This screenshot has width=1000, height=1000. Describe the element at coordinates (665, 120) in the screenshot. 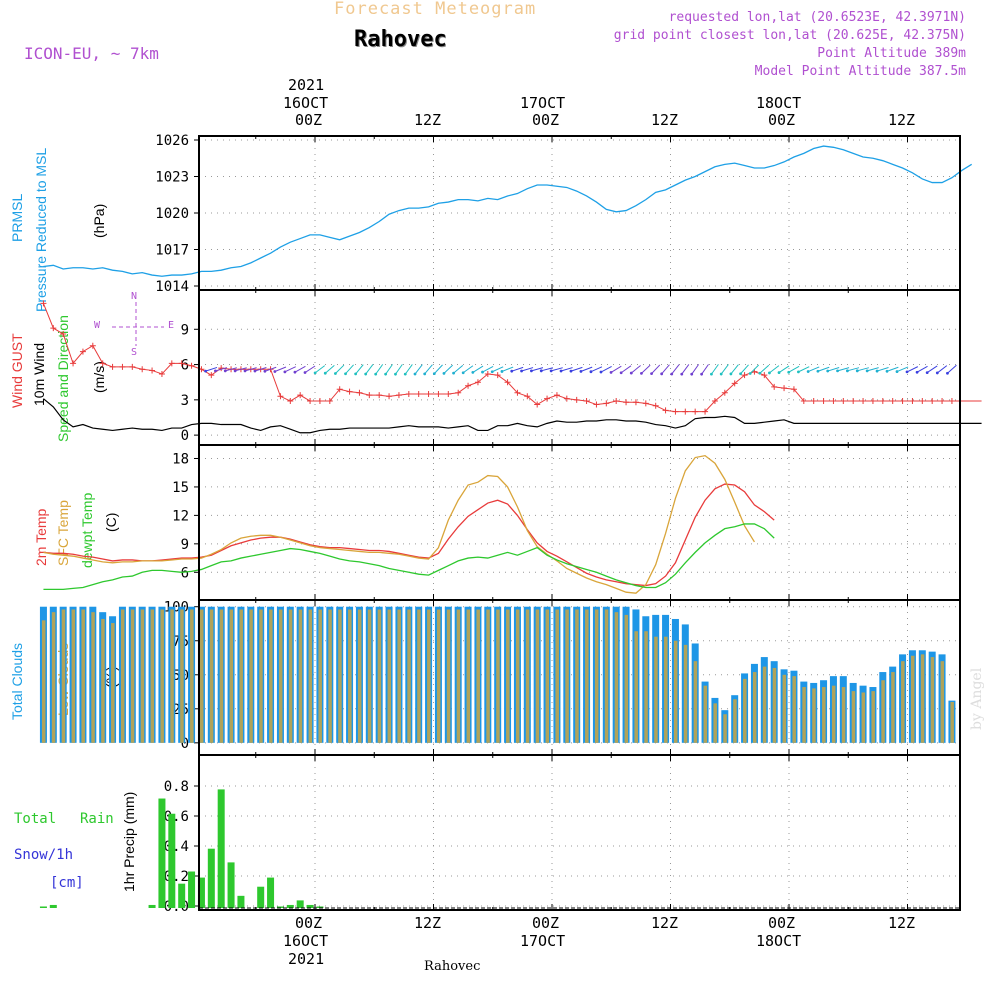

I see `top-tick-3-time: 12Z` at that location.